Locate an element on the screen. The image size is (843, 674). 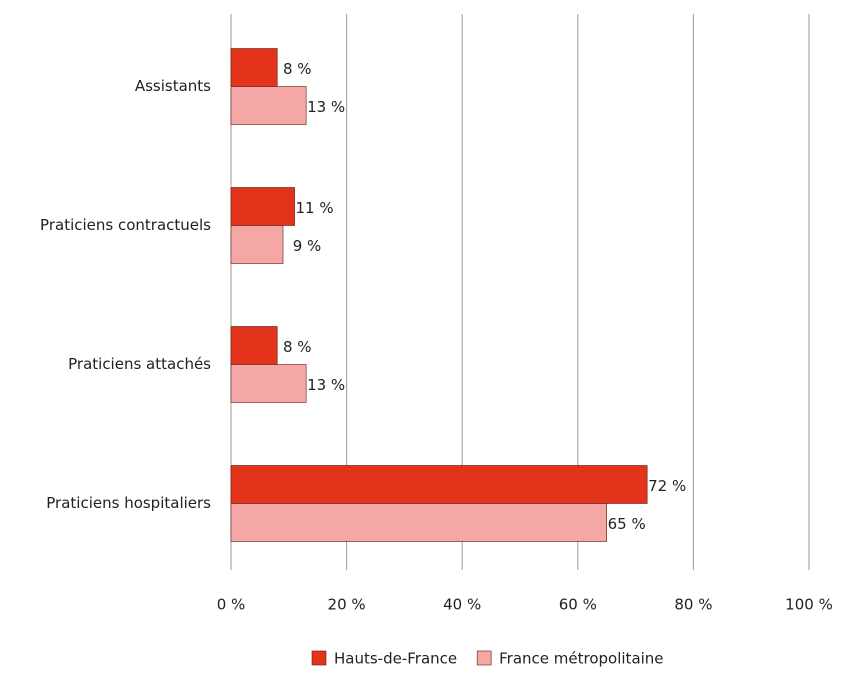
y-tick-label: Praticiens attachés is located at coordinates (139, 364).